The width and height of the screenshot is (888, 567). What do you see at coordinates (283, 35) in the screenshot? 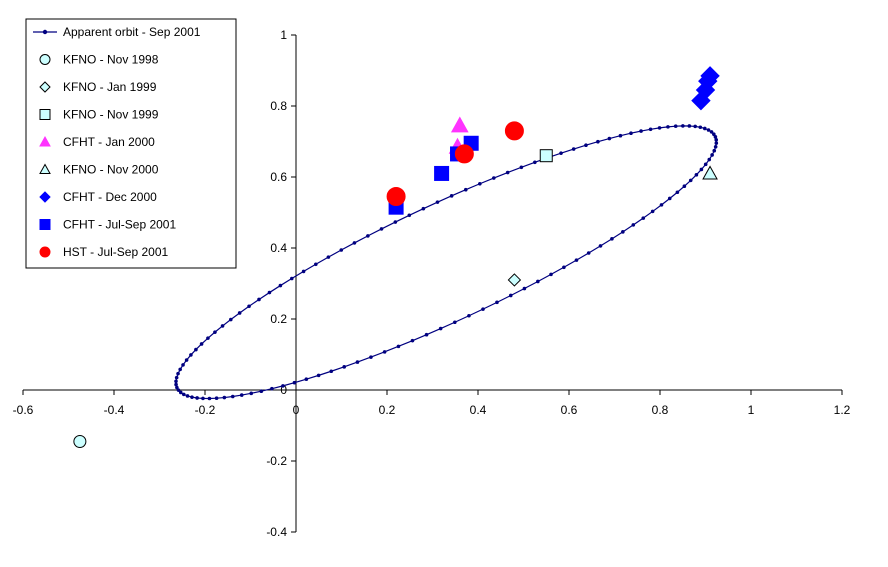
I see `y-tick-label: 1` at bounding box center [283, 35].